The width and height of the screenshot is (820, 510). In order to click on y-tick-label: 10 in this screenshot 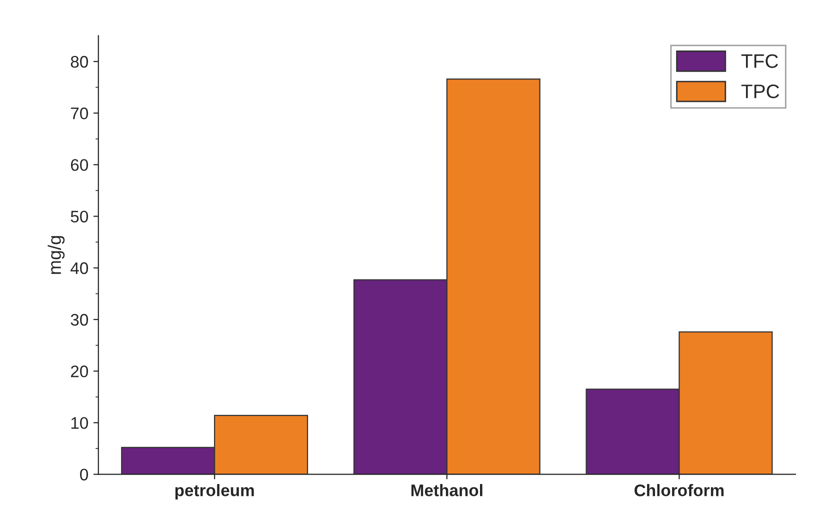, I will do `click(79, 423)`.